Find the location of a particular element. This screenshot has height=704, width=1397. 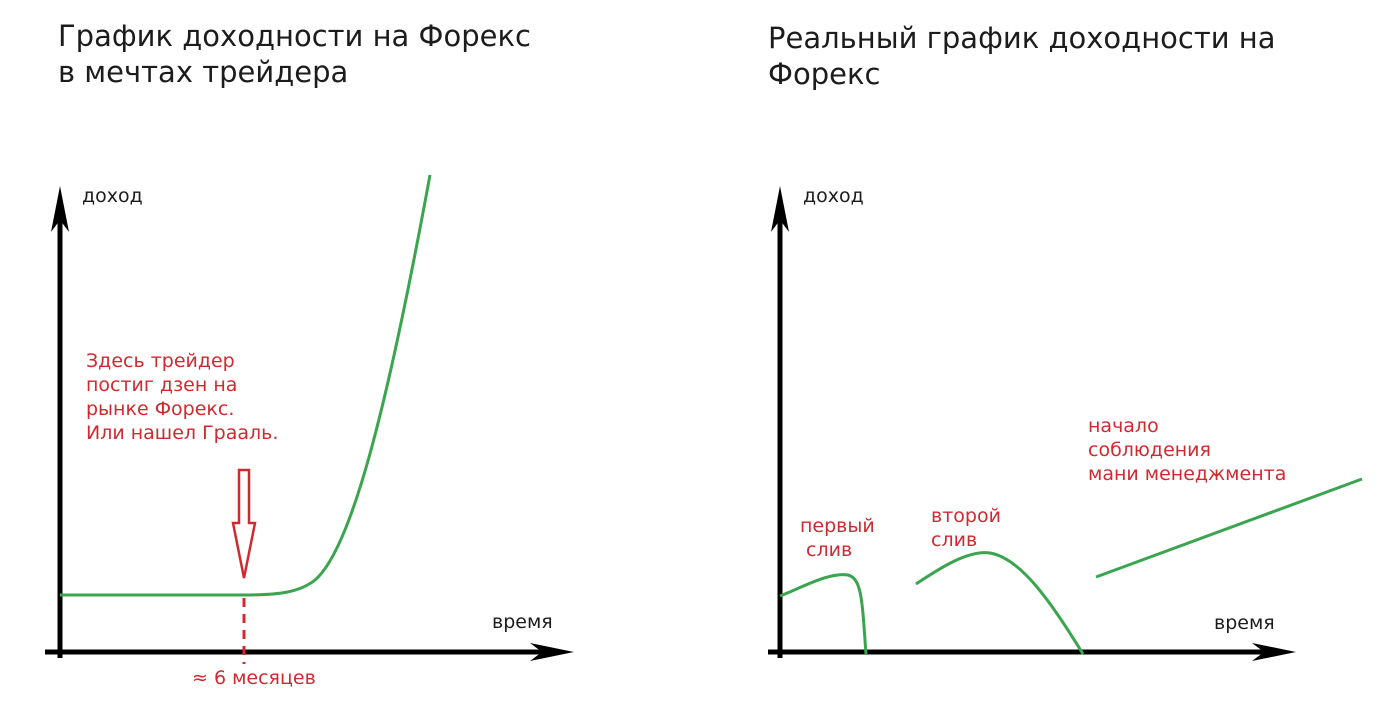

right-x-axis-label: время is located at coordinates (1244, 623).